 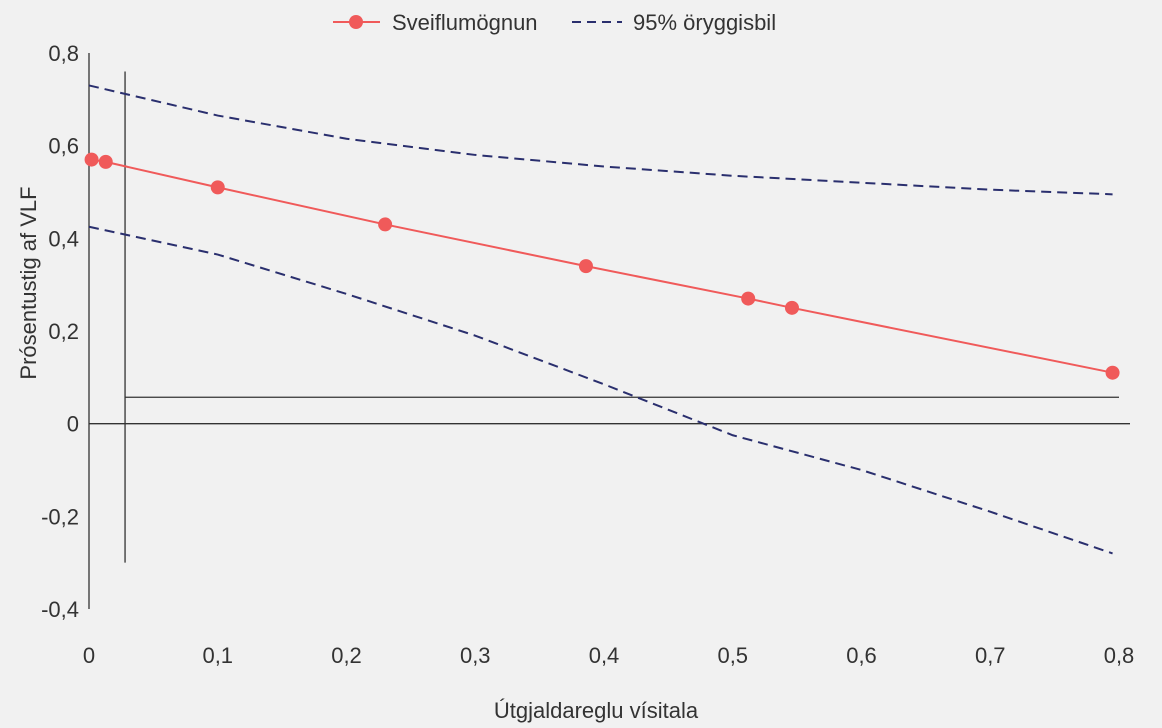 What do you see at coordinates (63, 146) in the screenshot?
I see `y-tick-label: 0,6` at bounding box center [63, 146].